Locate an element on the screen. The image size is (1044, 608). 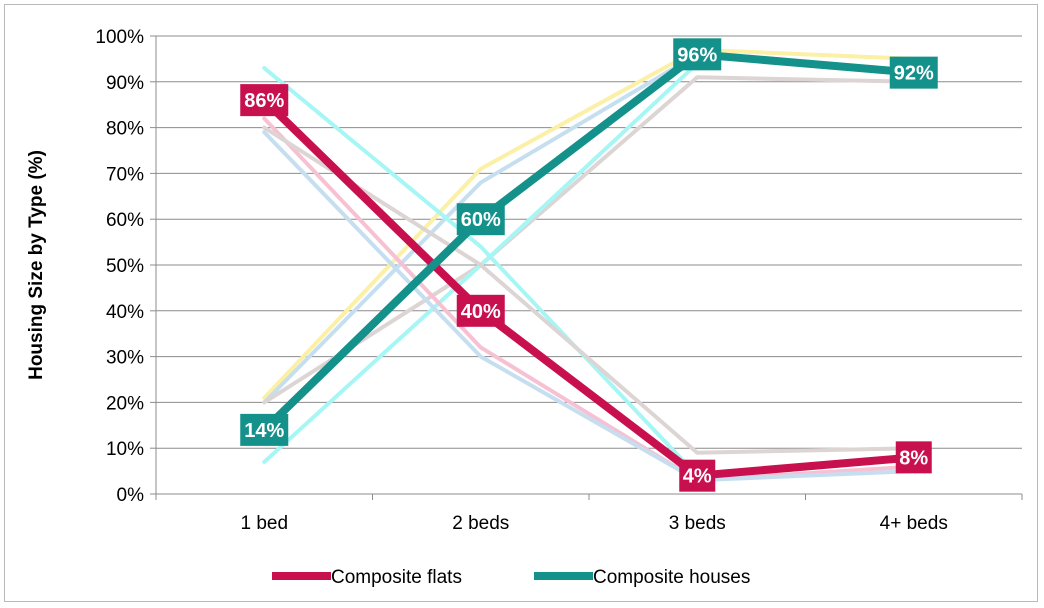
data-label: 40% is located at coordinates (480, 310).